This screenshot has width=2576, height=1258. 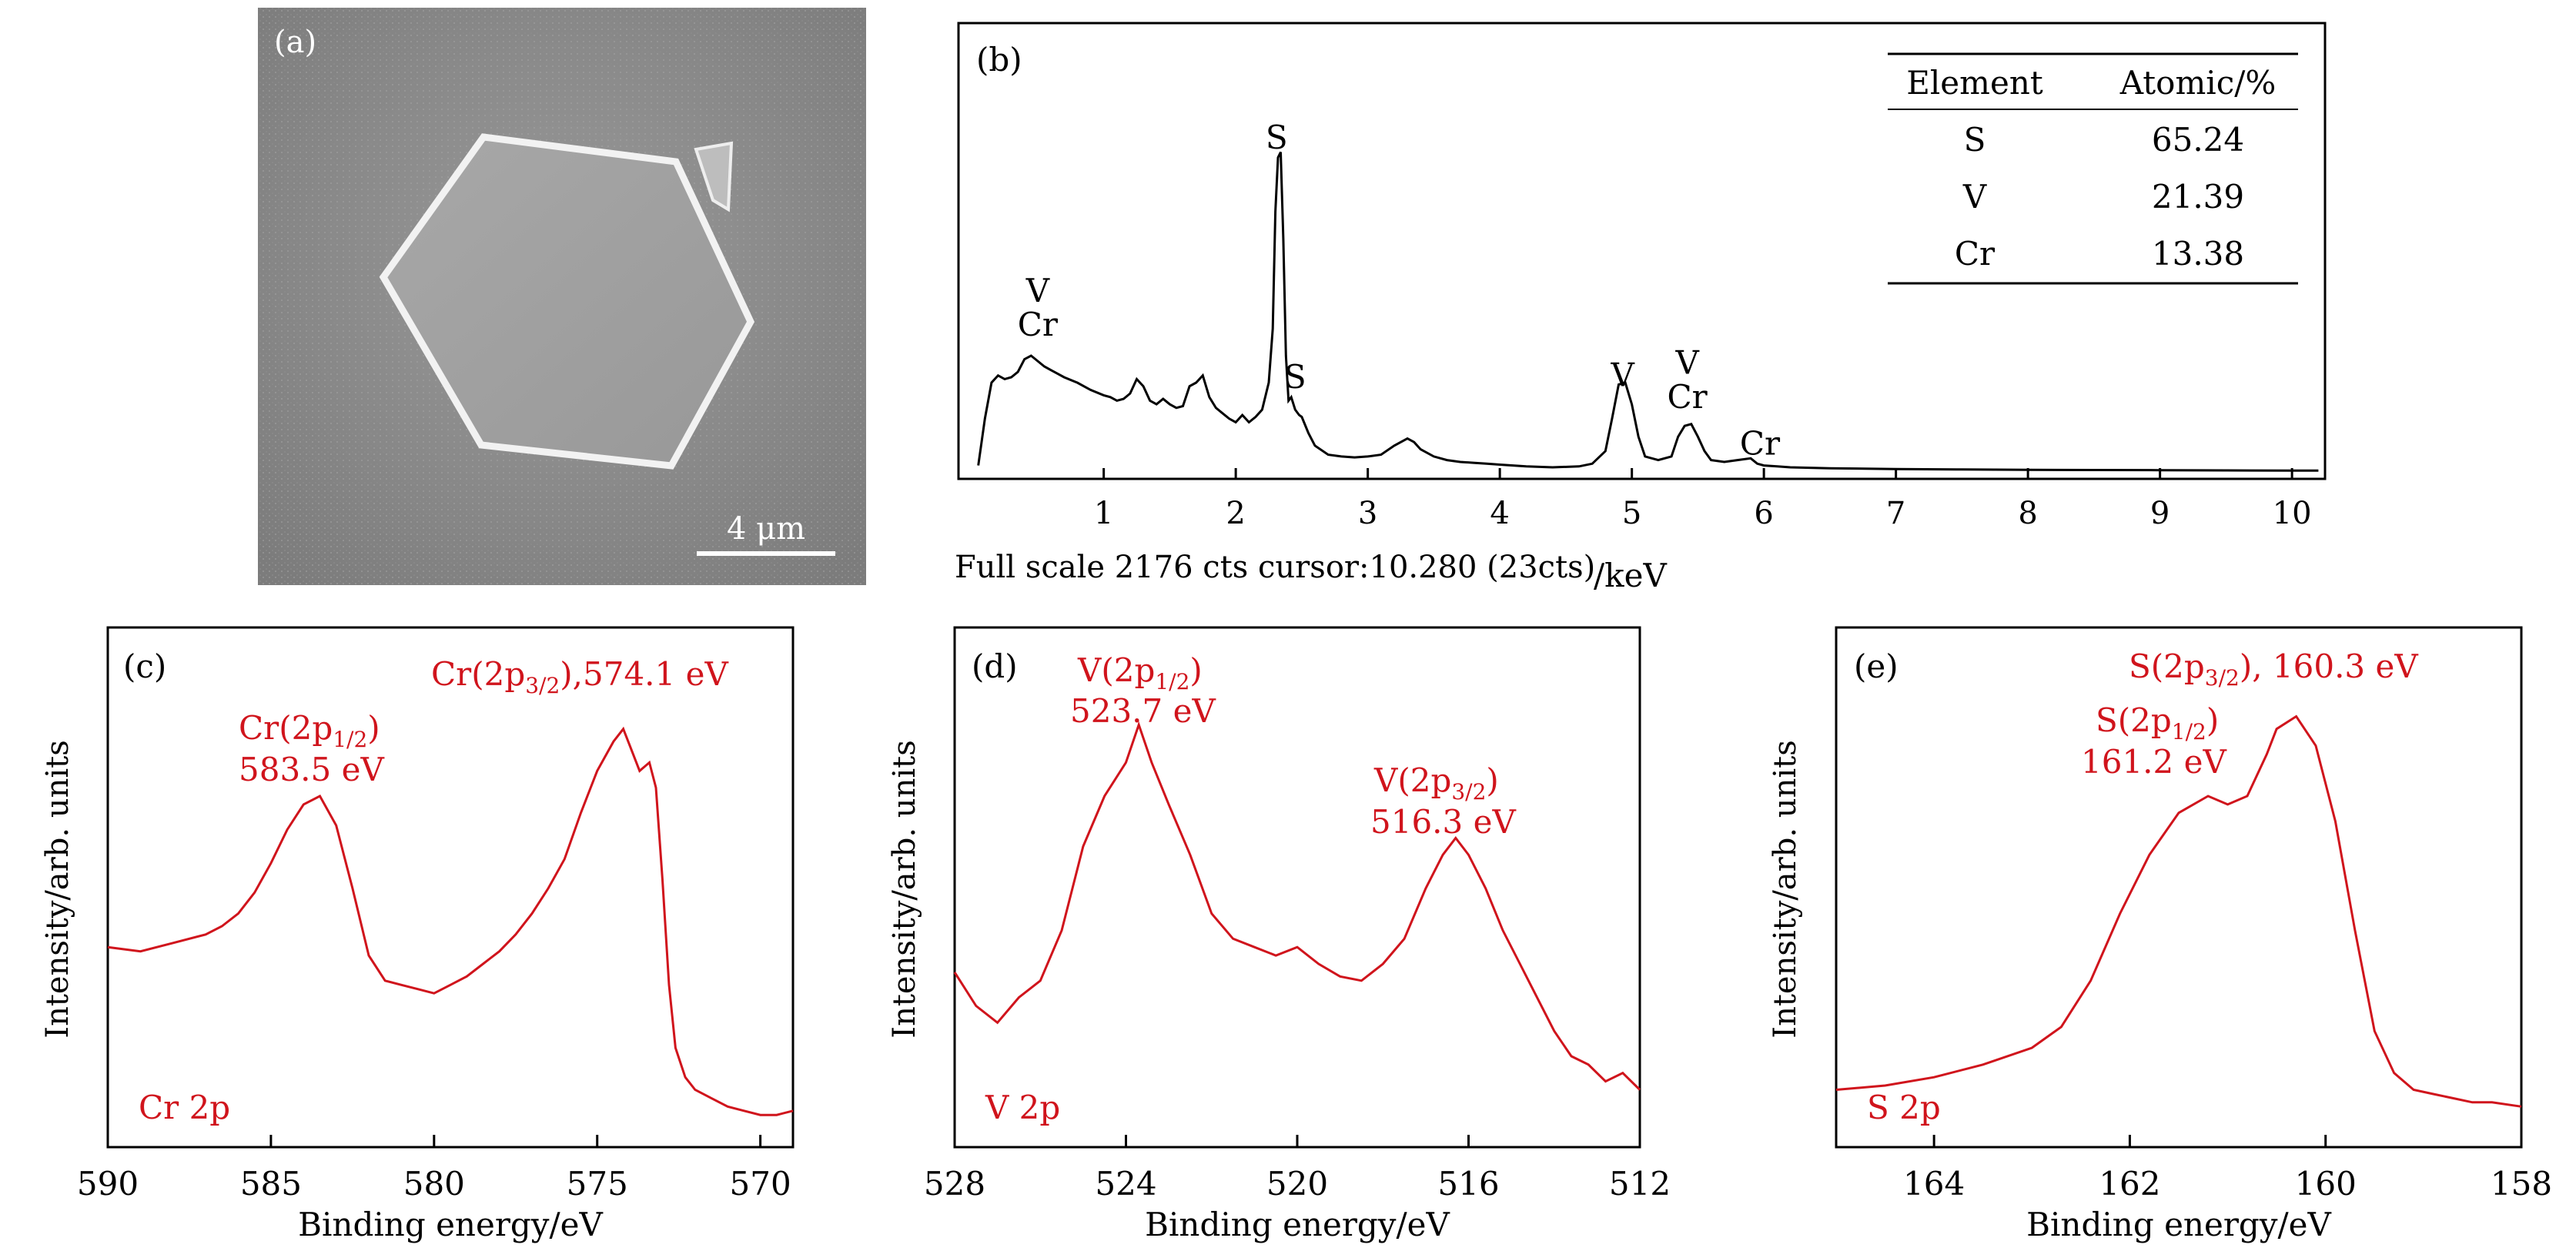 What do you see at coordinates (1236, 513) in the screenshot?
I see `x-tick-label: 2` at bounding box center [1236, 513].